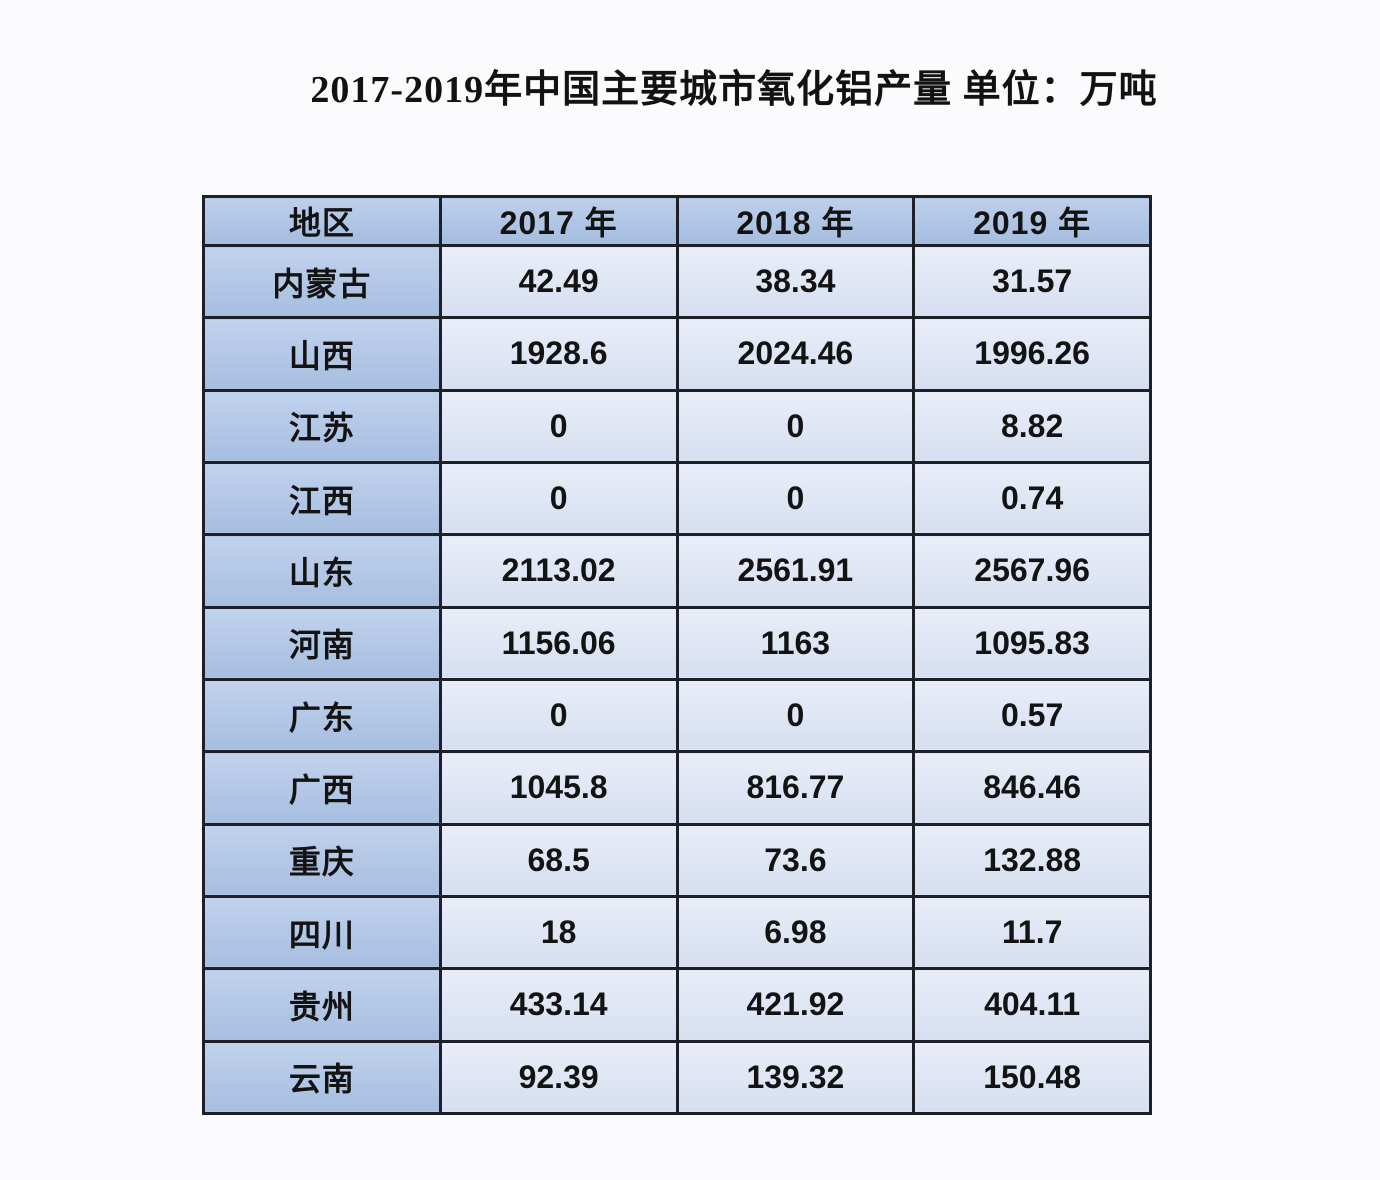  I want to click on value-cell: 150.48, so click(1032, 1077).